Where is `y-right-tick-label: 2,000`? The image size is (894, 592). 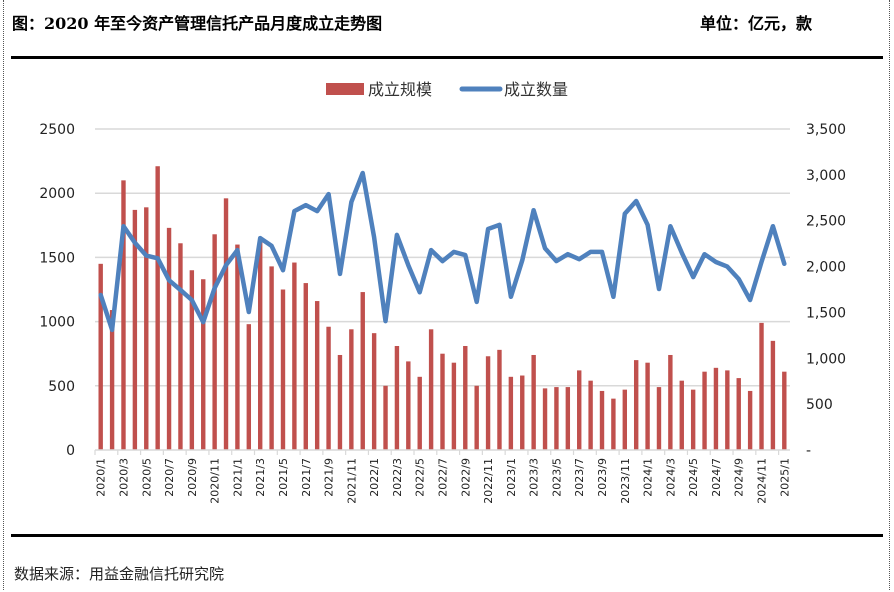
y-right-tick-label: 2,000 is located at coordinates (826, 268).